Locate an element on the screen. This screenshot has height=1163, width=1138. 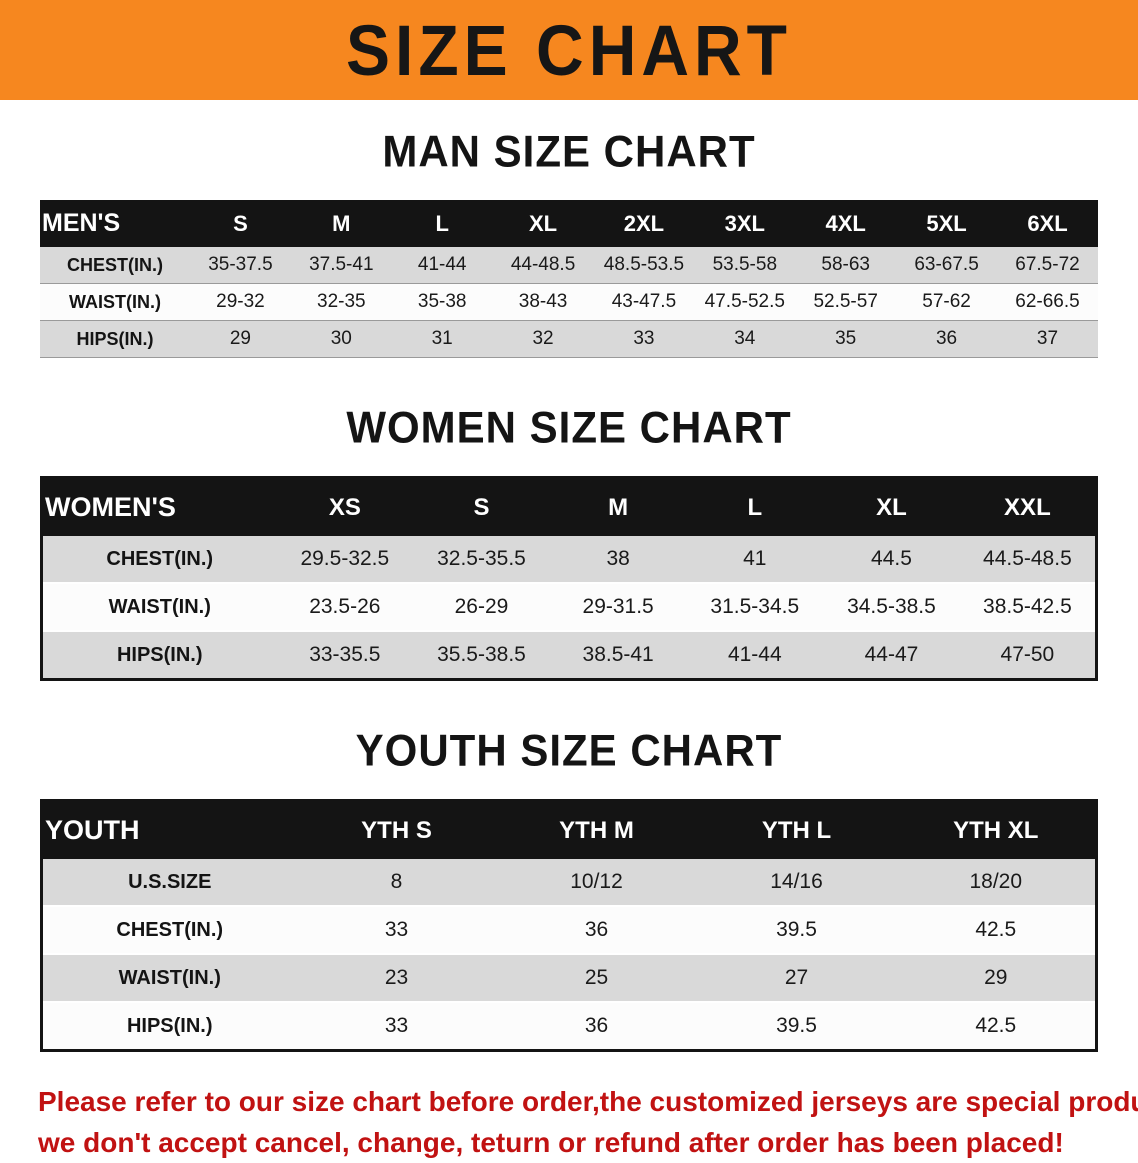
row-label-cell: HIPS(IN.) is located at coordinates (159, 654).